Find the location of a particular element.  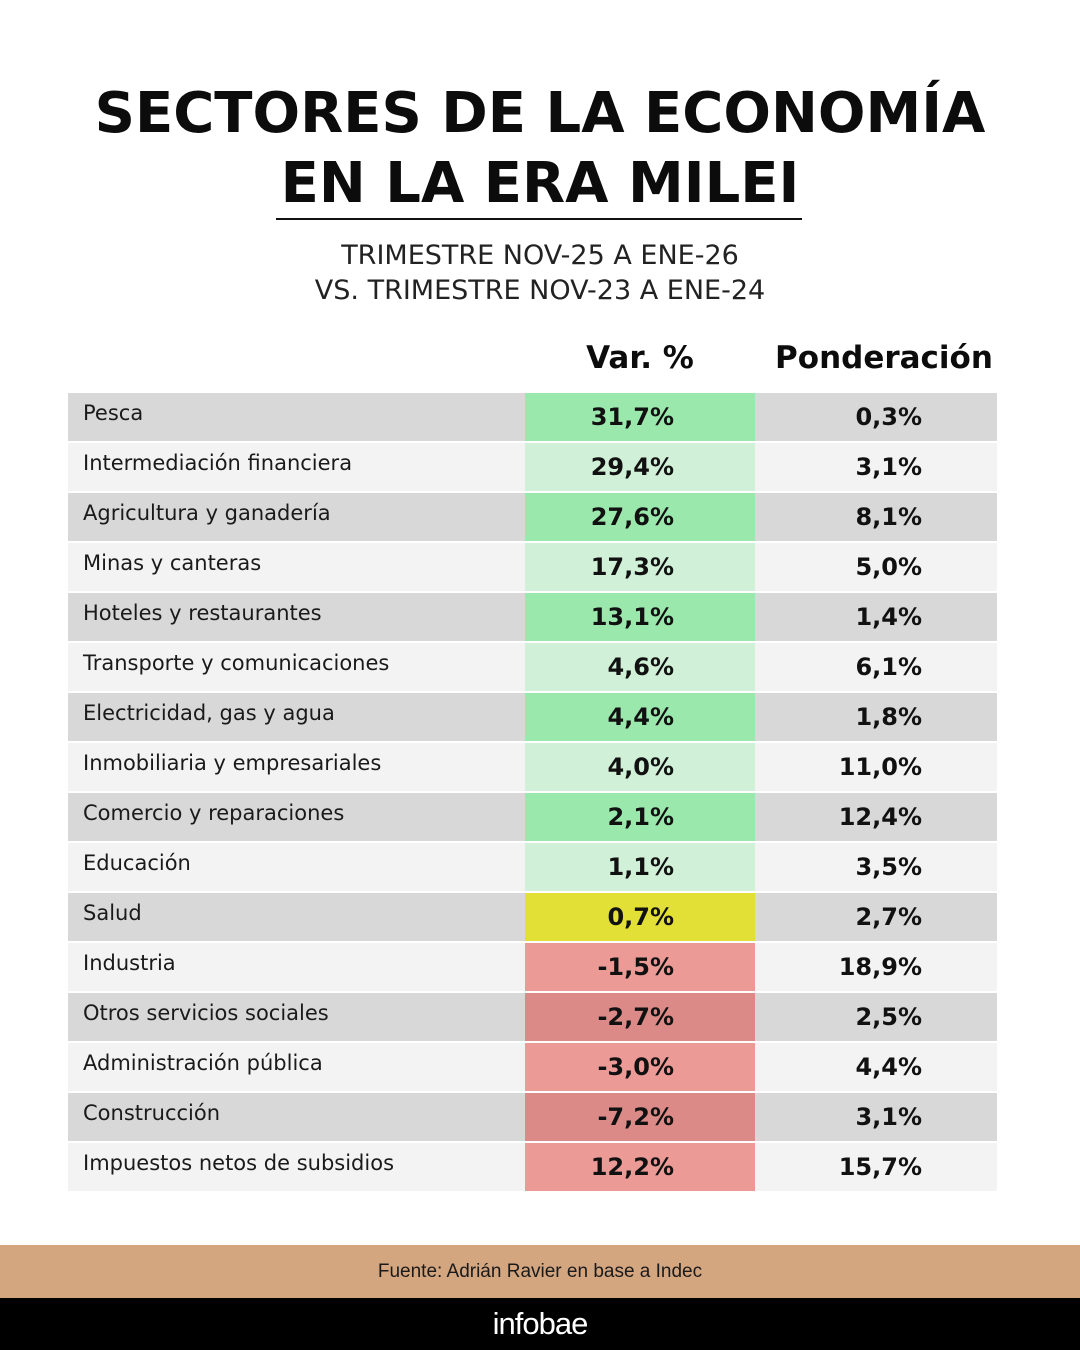

column-header-var: Var. % is located at coordinates (640, 358).